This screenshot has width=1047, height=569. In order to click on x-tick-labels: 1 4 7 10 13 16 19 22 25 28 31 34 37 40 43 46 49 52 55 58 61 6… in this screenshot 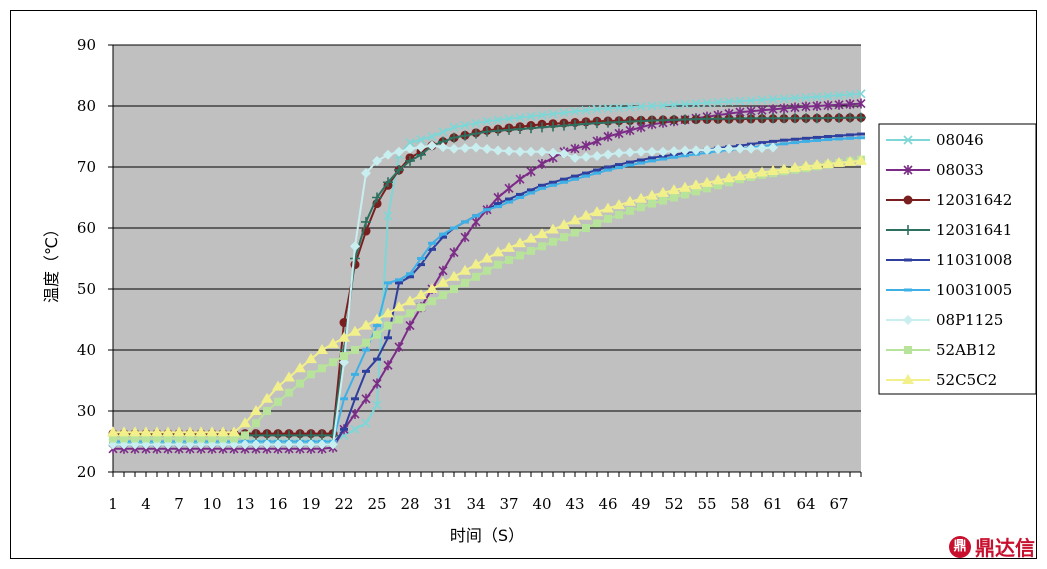, I will do `click(478, 504)`.